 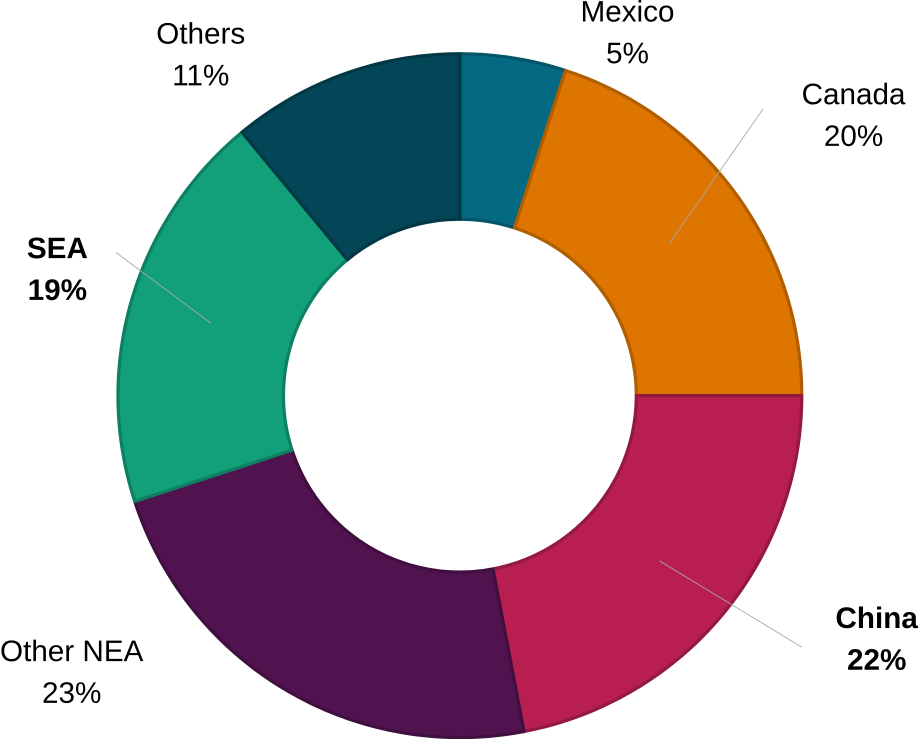 What do you see at coordinates (854, 93) in the screenshot?
I see `slice-label: Canada` at bounding box center [854, 93].